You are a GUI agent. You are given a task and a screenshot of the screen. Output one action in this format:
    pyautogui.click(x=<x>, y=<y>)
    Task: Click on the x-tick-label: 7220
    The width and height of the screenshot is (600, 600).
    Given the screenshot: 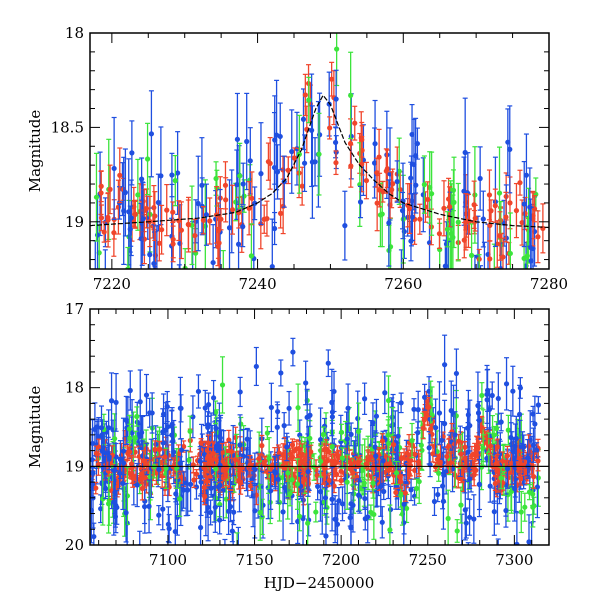 What is the action you would take?
    pyautogui.click(x=112, y=284)
    